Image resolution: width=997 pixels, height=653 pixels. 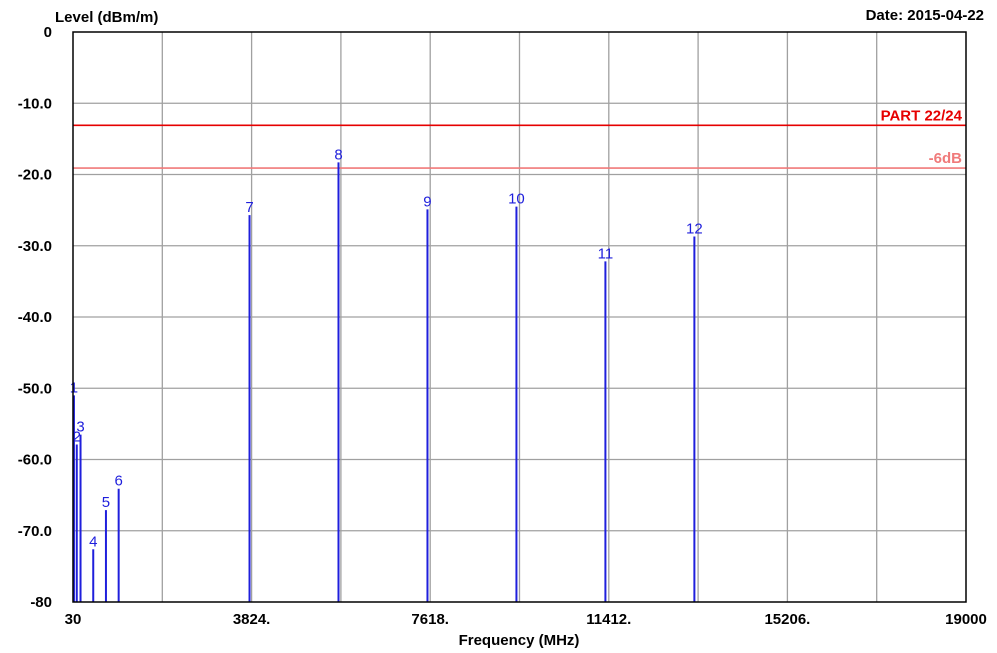 What do you see at coordinates (946, 158) in the screenshot?
I see `limit-line-label-2: -6dB` at bounding box center [946, 158].